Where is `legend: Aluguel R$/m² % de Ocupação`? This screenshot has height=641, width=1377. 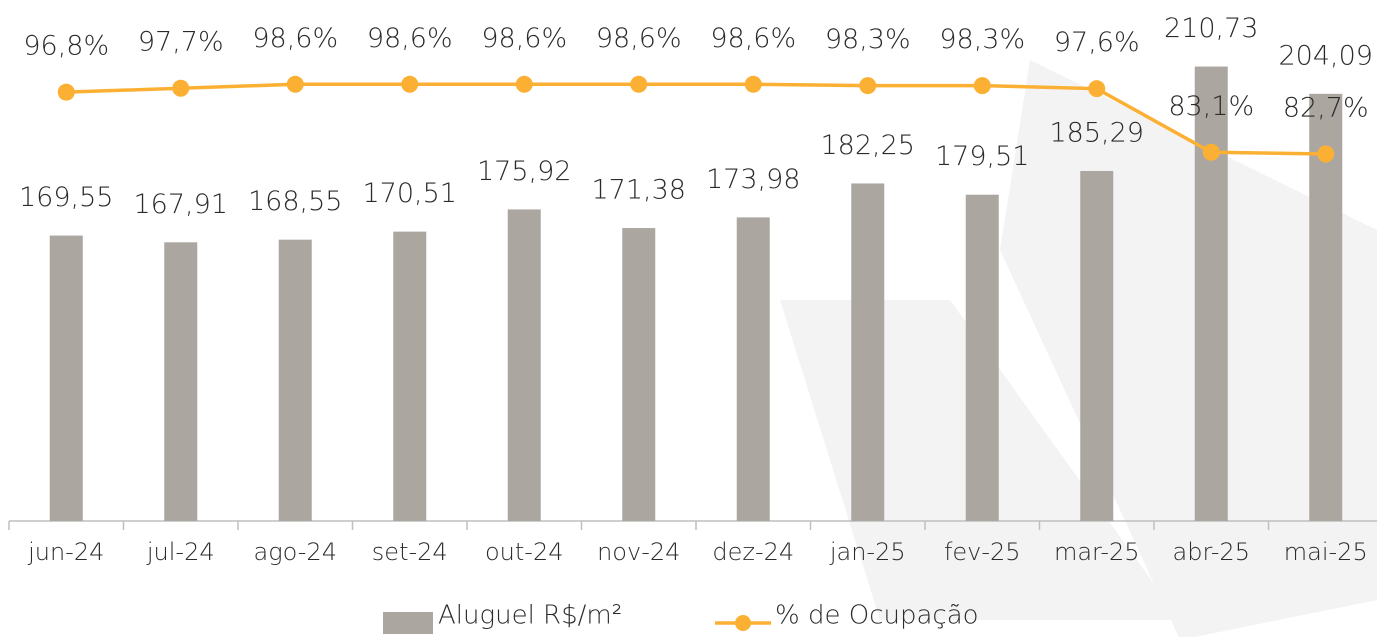 legend: Aluguel R$/m² % de Ocupação is located at coordinates (681, 617).